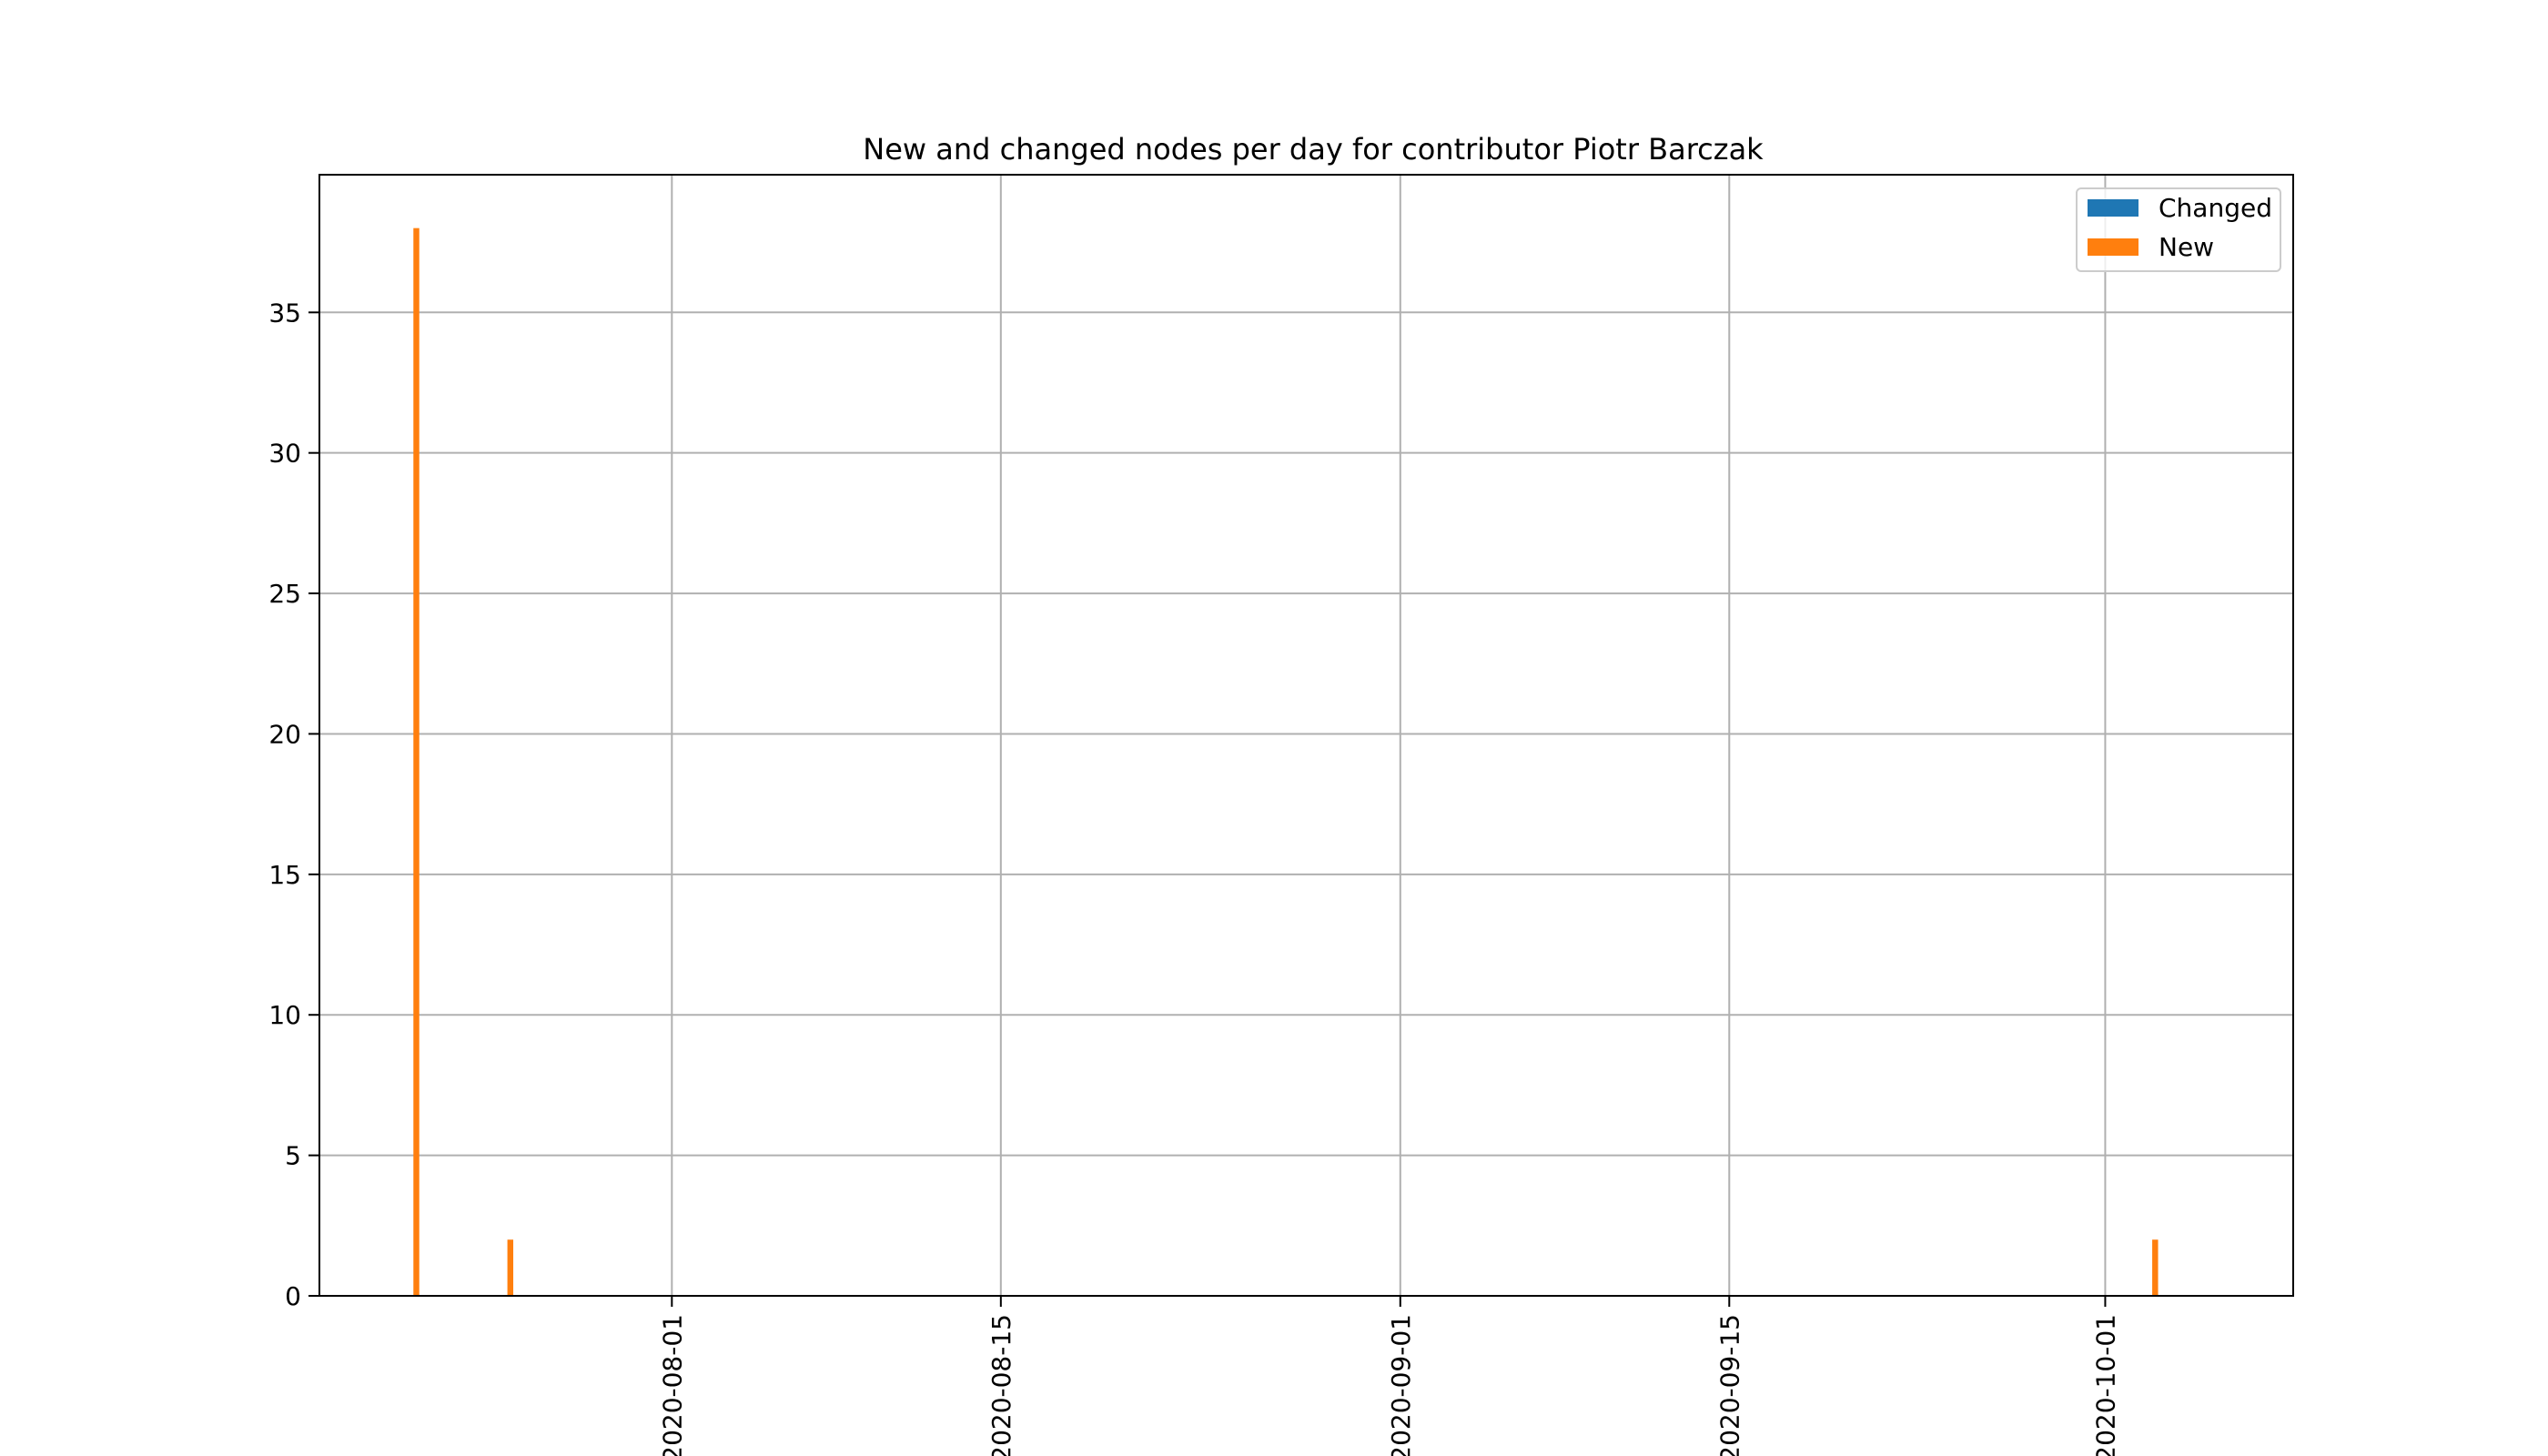 The image size is (2548, 1456). What do you see at coordinates (2186, 247) in the screenshot?
I see `legend-label-new: New` at bounding box center [2186, 247].